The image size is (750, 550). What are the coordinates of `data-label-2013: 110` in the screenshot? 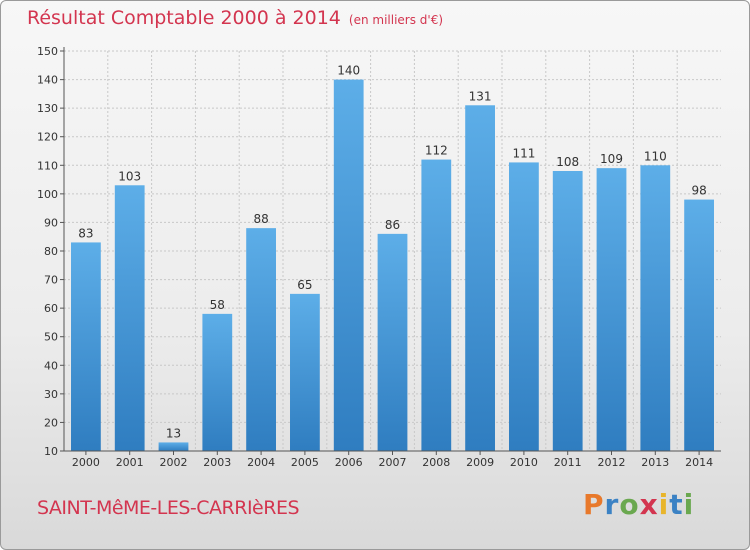 It's located at (655, 156).